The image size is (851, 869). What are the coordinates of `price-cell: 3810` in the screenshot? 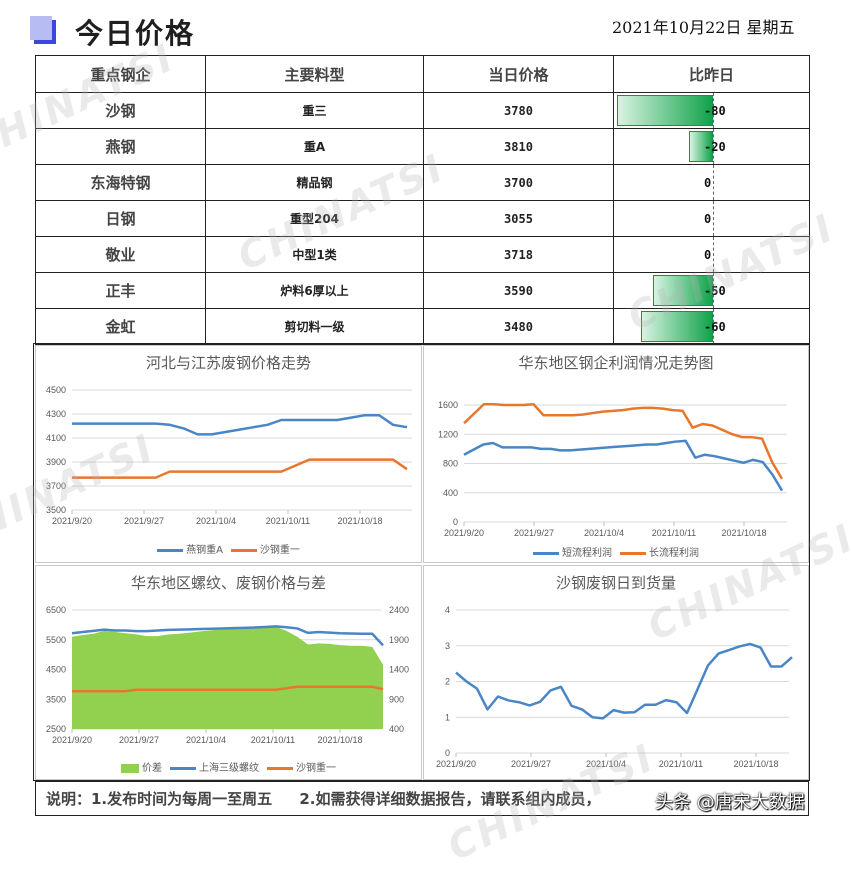 It's located at (518, 146).